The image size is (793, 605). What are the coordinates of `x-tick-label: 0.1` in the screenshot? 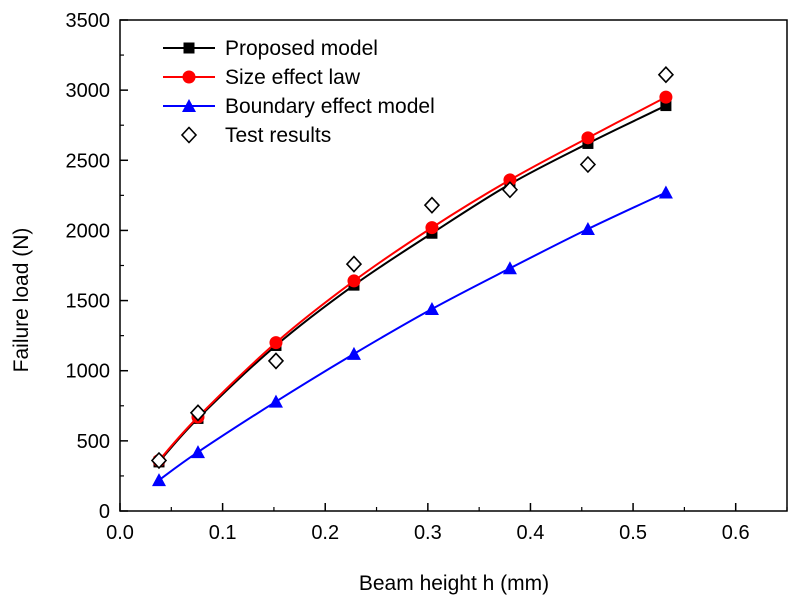 It's located at (223, 533).